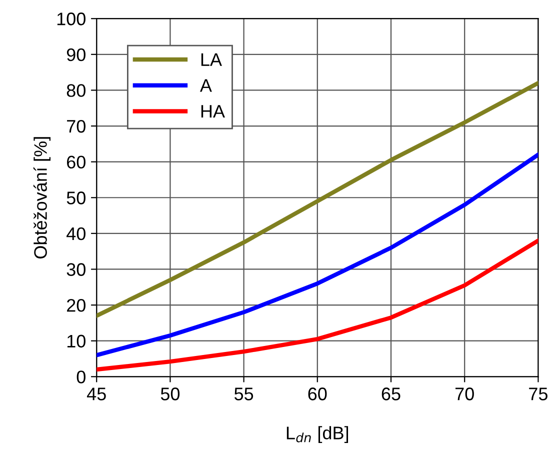  What do you see at coordinates (76, 198) in the screenshot?
I see `y-tick-label: 50` at bounding box center [76, 198].